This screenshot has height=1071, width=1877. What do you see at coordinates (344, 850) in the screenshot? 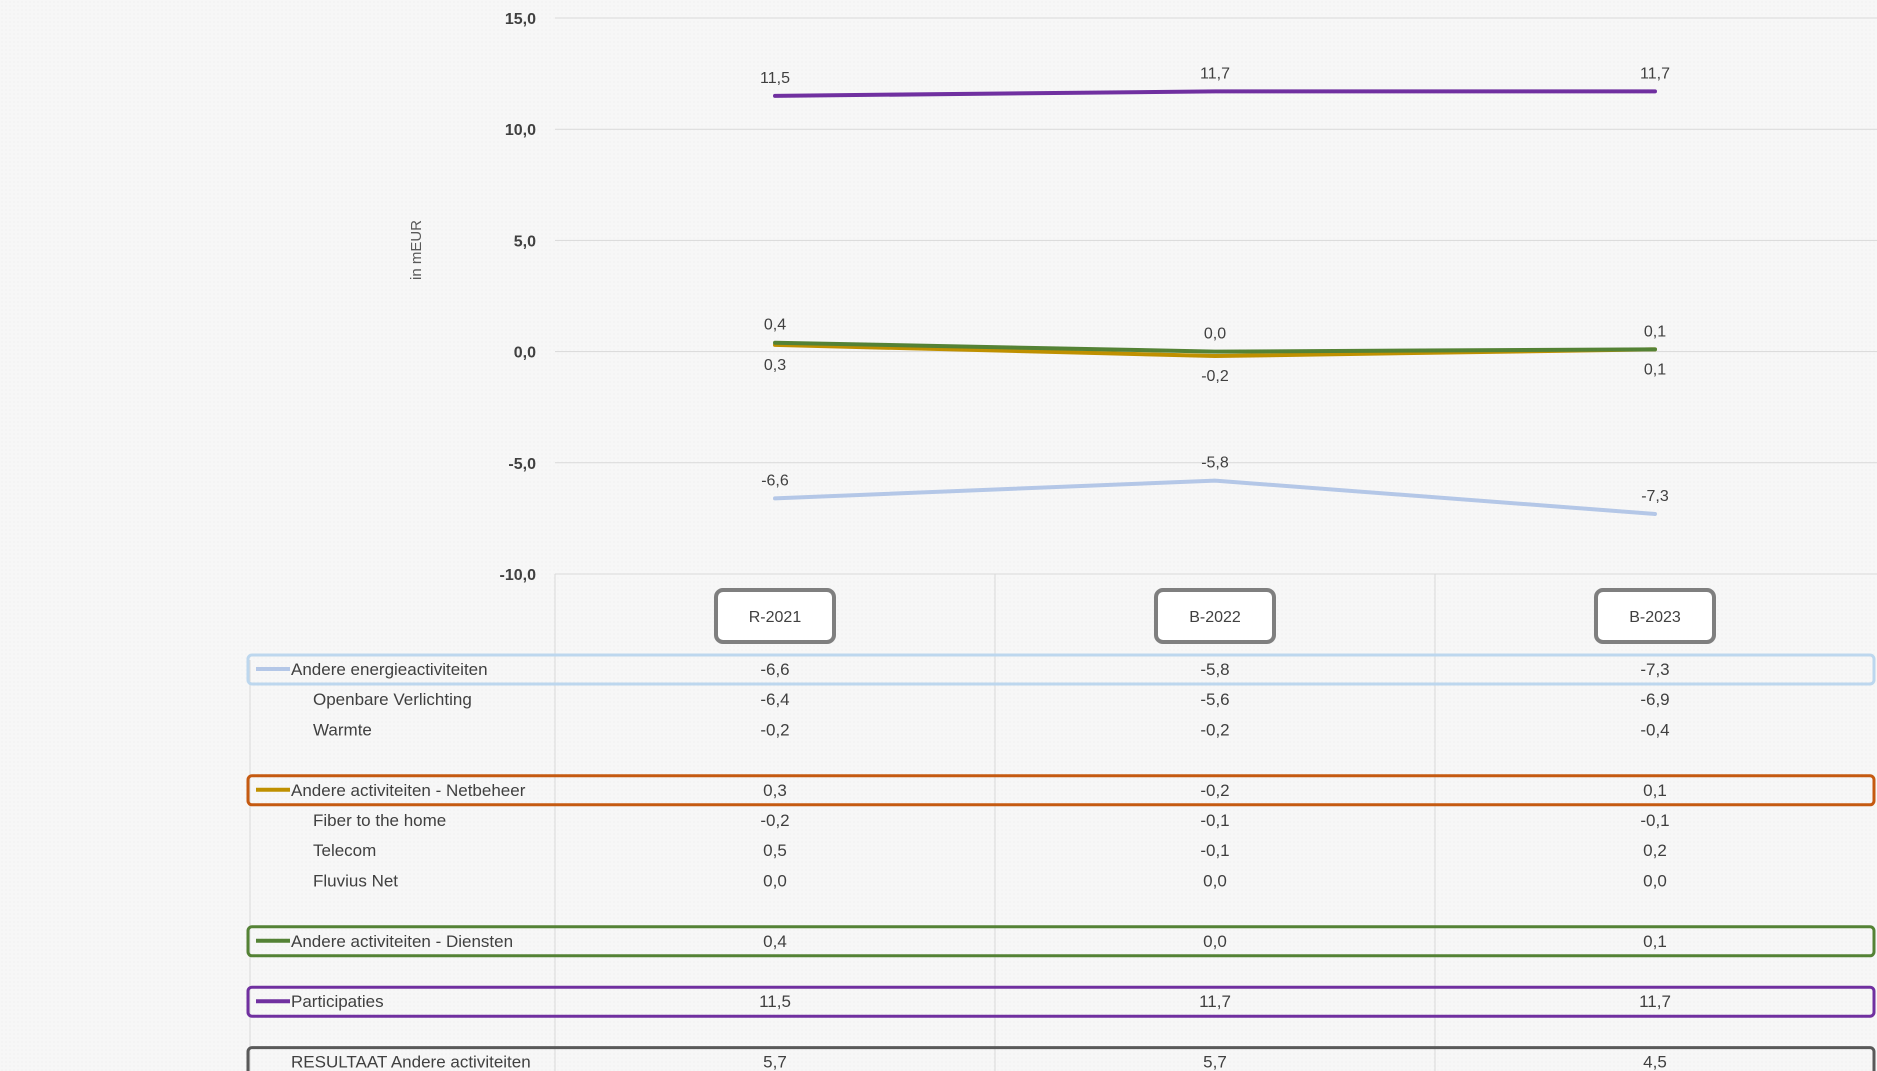
I see `row-label: Telecom` at bounding box center [344, 850].